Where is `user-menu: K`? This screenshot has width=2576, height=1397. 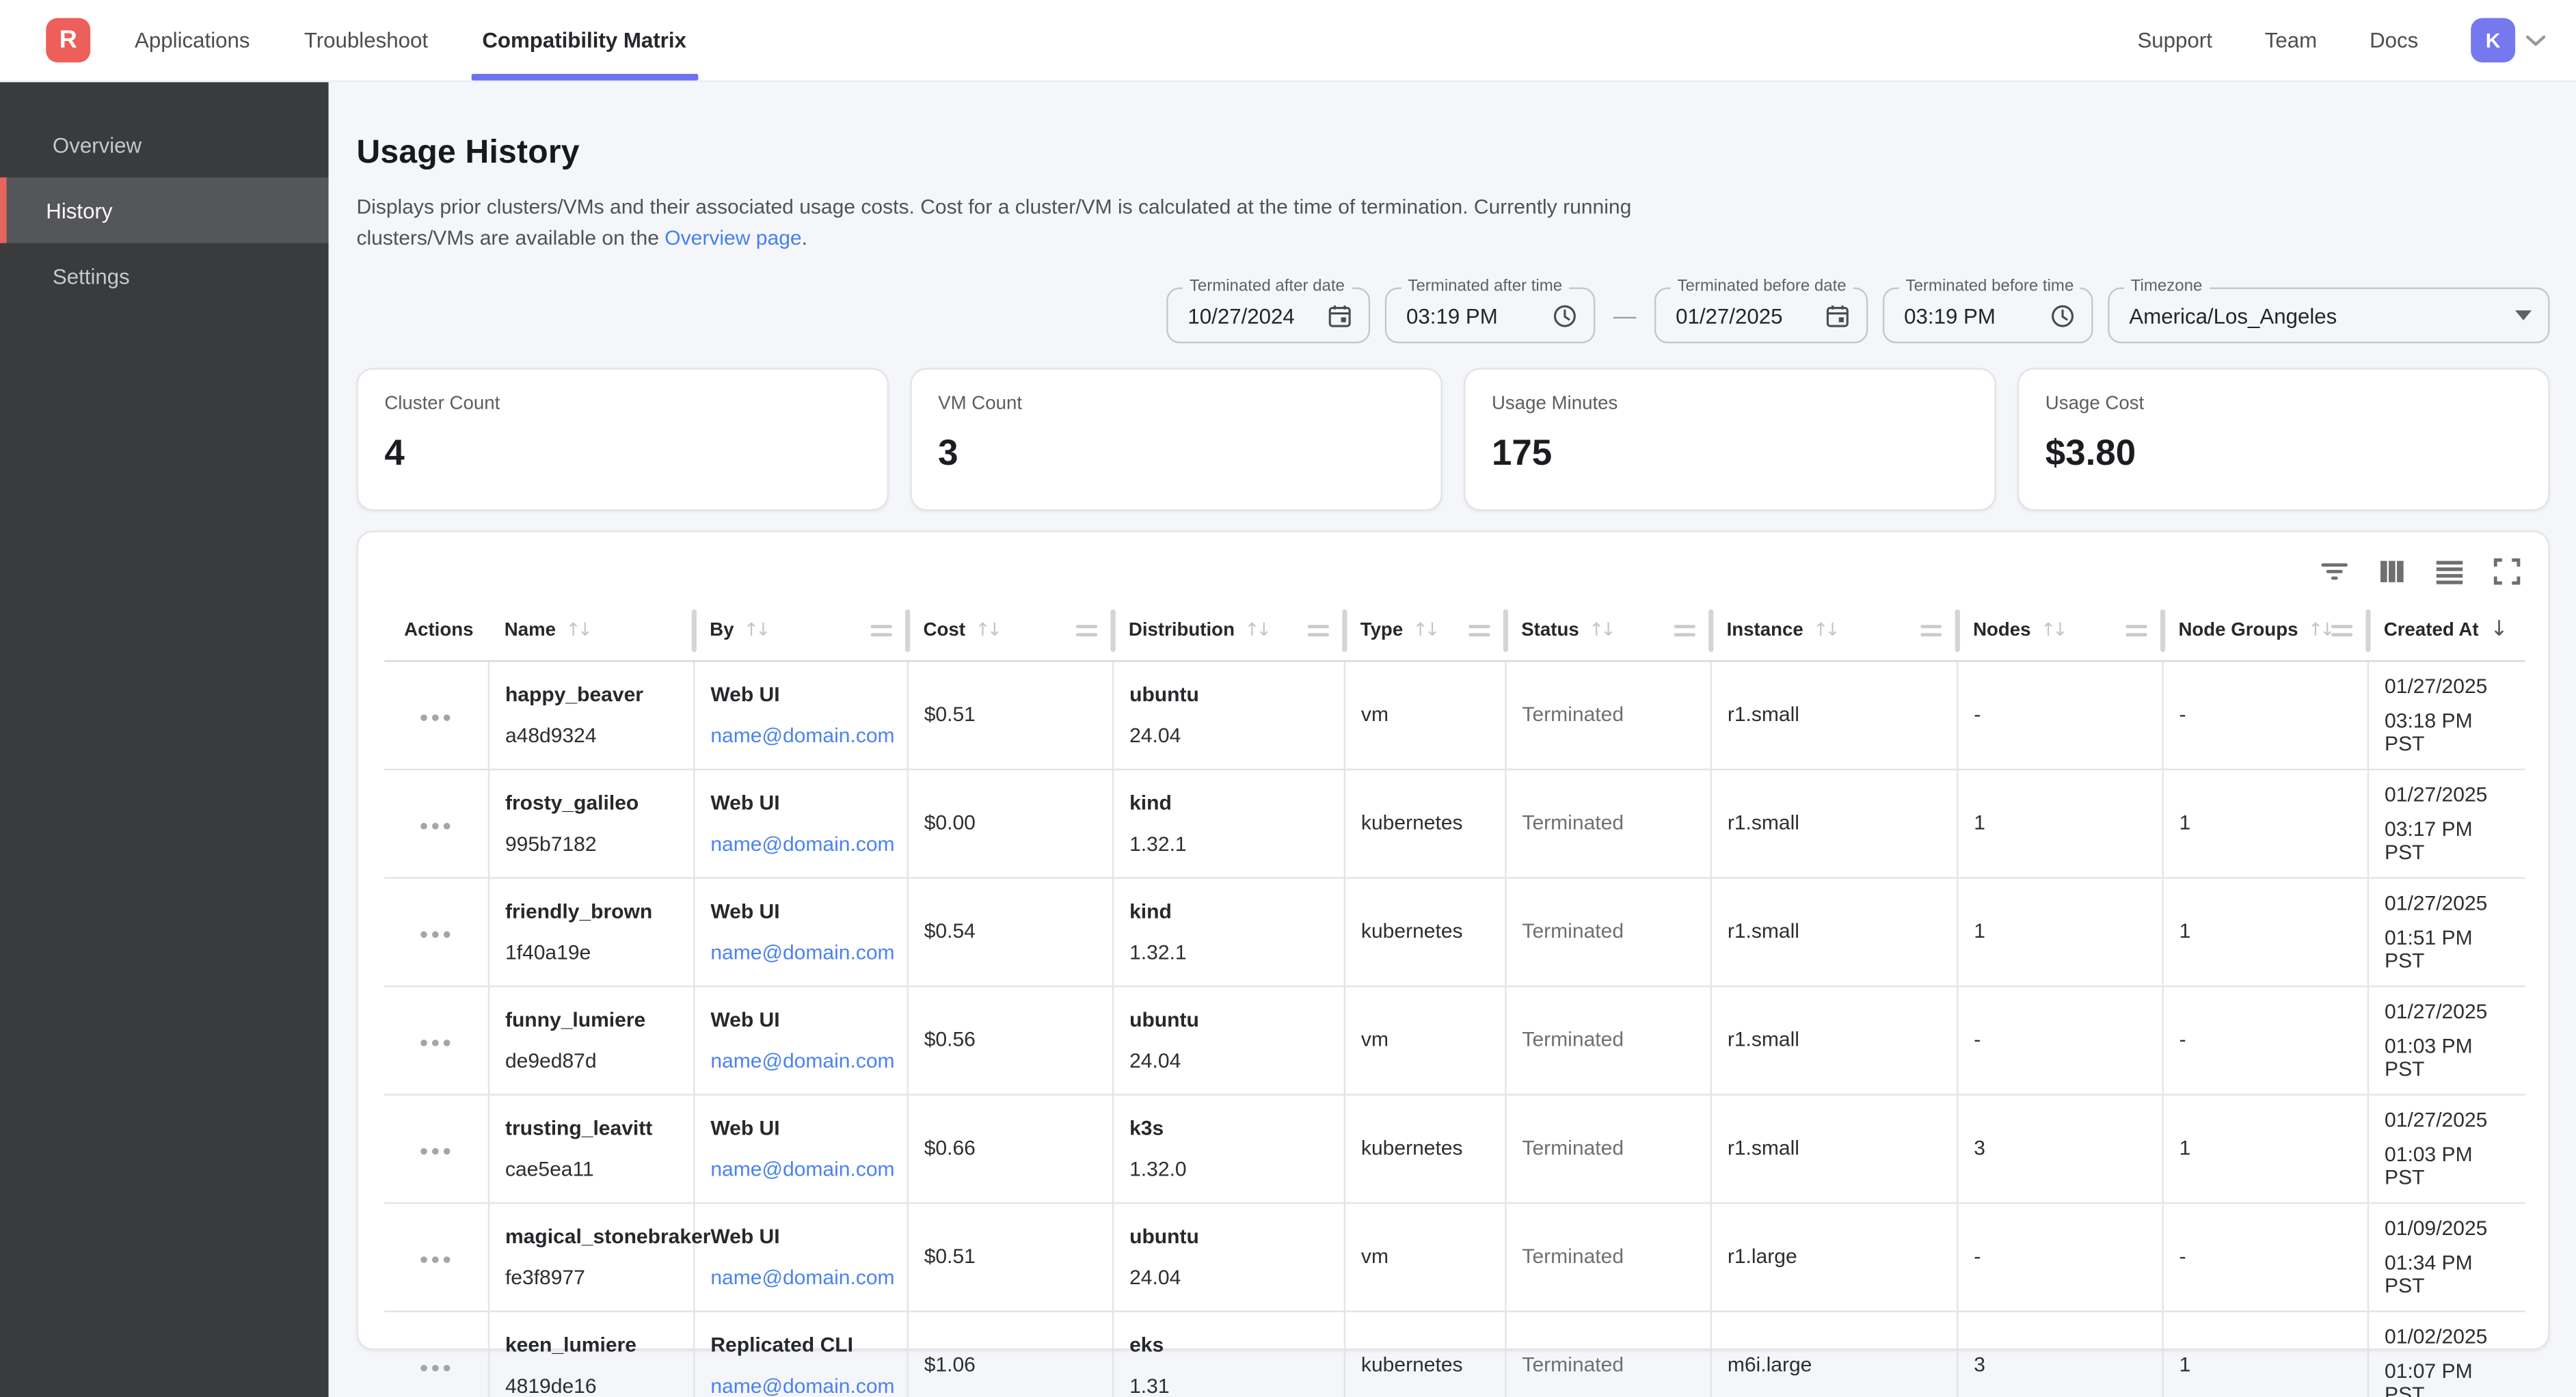
user-menu: K is located at coordinates (2509, 40).